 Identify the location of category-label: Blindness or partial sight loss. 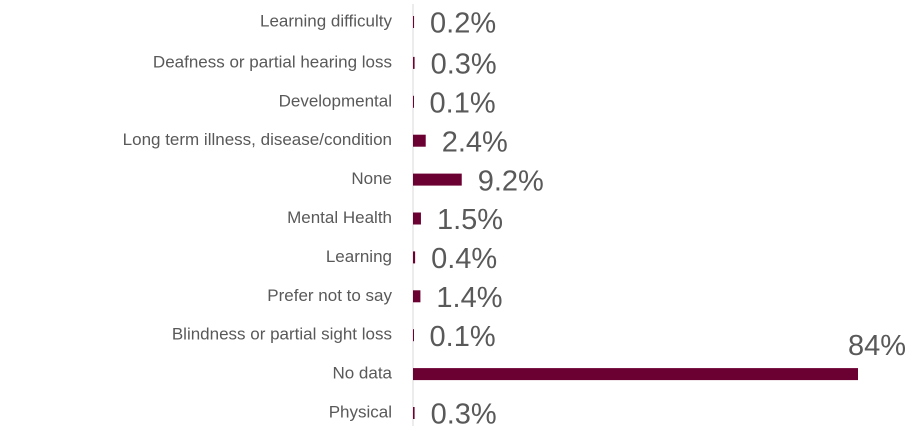
(282, 334).